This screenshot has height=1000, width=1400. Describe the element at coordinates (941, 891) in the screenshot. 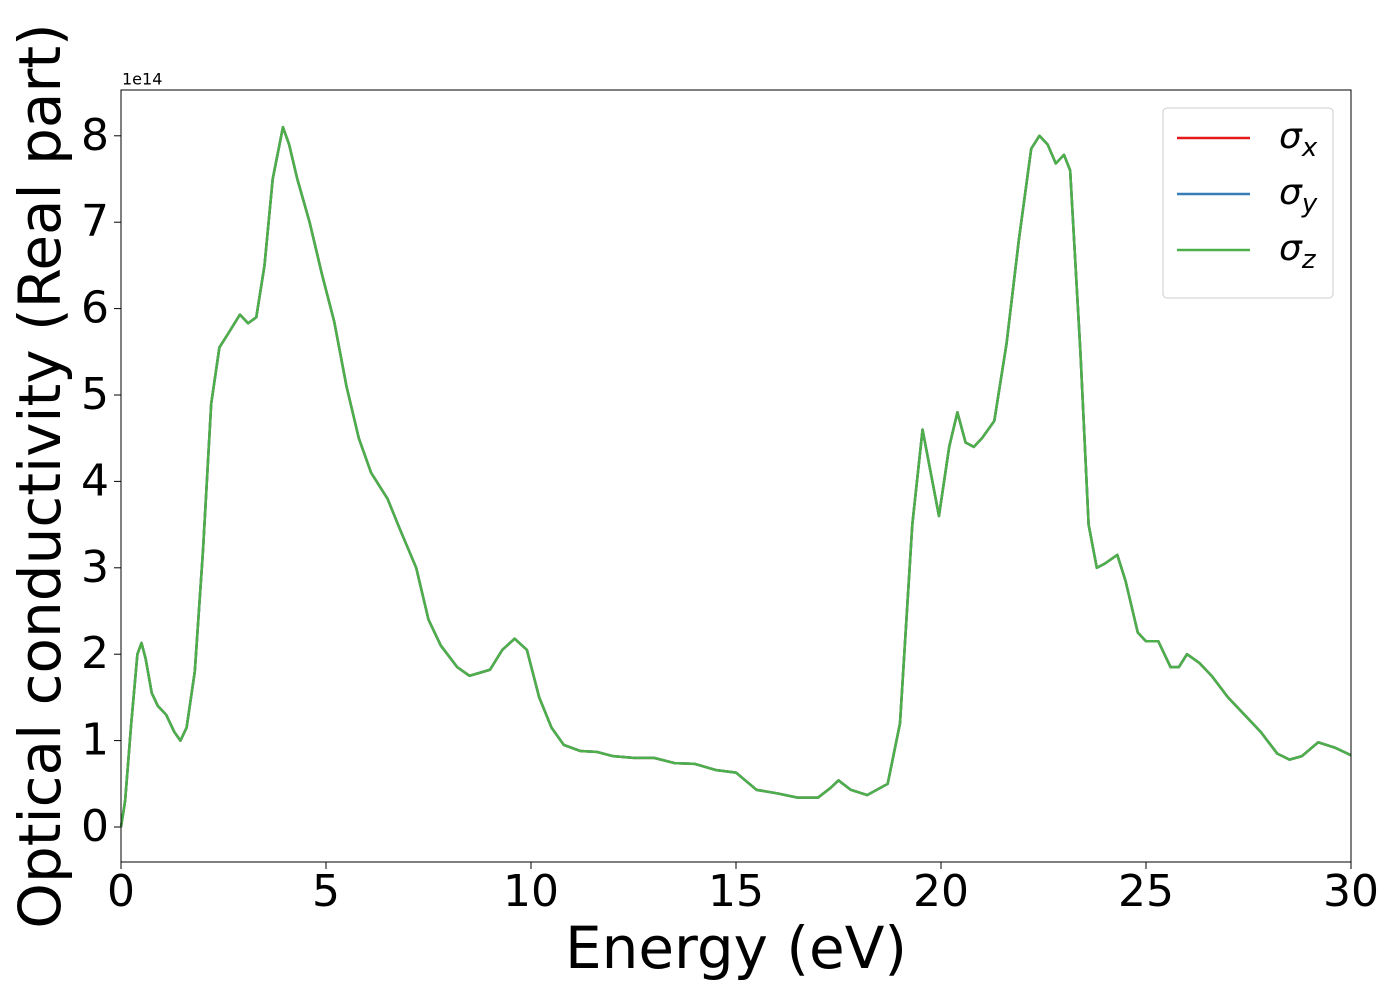

I see `x-tick-label: 20` at that location.